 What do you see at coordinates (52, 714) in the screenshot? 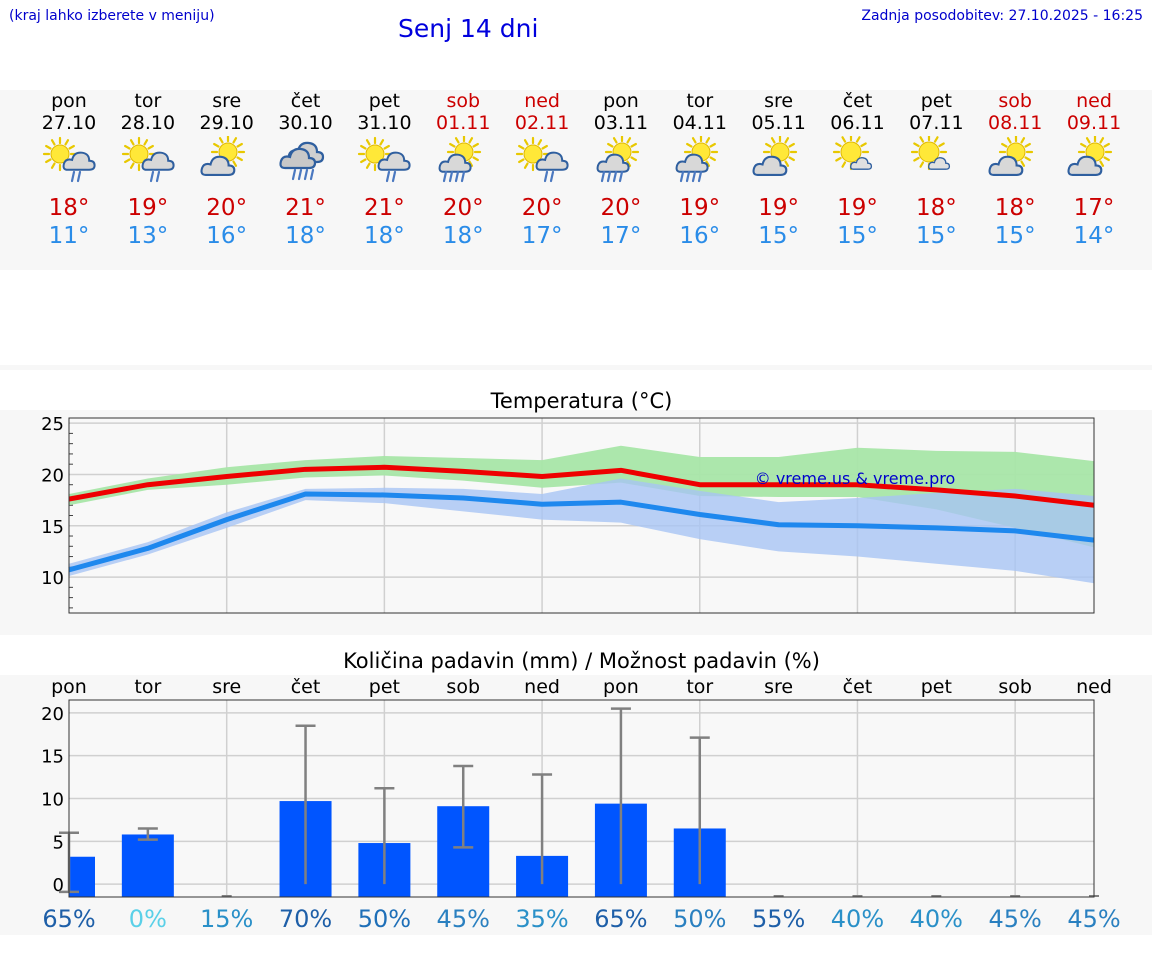
I see `rain-y-tick: 20` at bounding box center [52, 714].